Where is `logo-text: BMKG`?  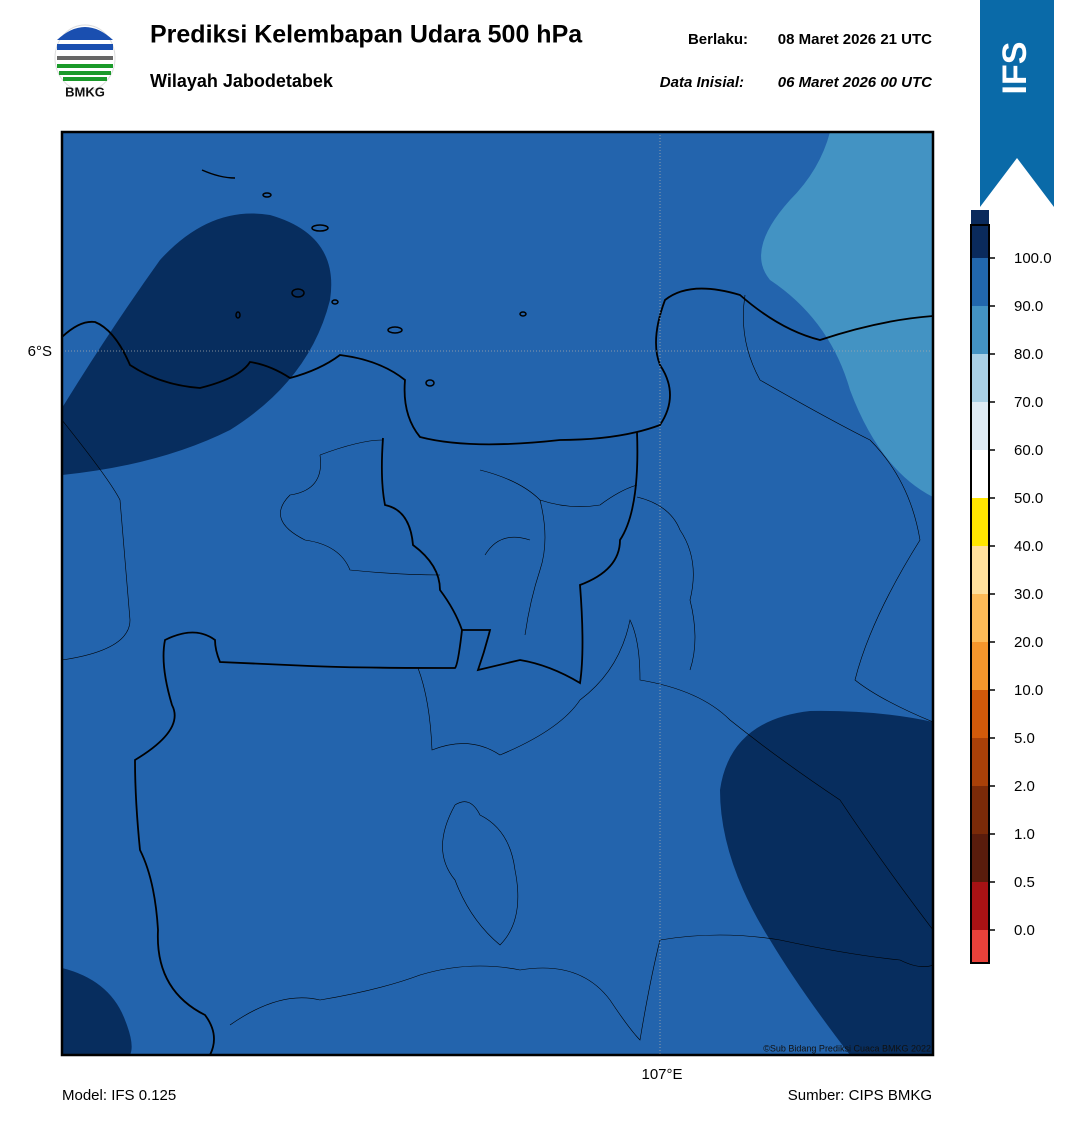 logo-text: BMKG is located at coordinates (85, 91).